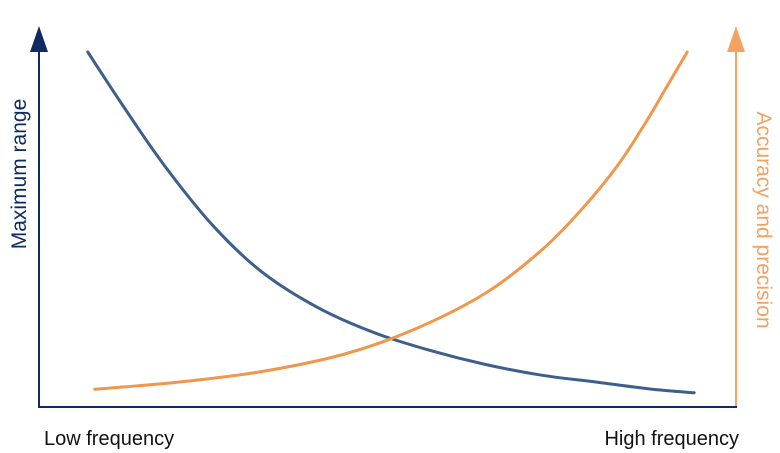 This screenshot has width=780, height=453. What do you see at coordinates (109, 439) in the screenshot?
I see `x-tick-label-low-frequency: Low frequency` at bounding box center [109, 439].